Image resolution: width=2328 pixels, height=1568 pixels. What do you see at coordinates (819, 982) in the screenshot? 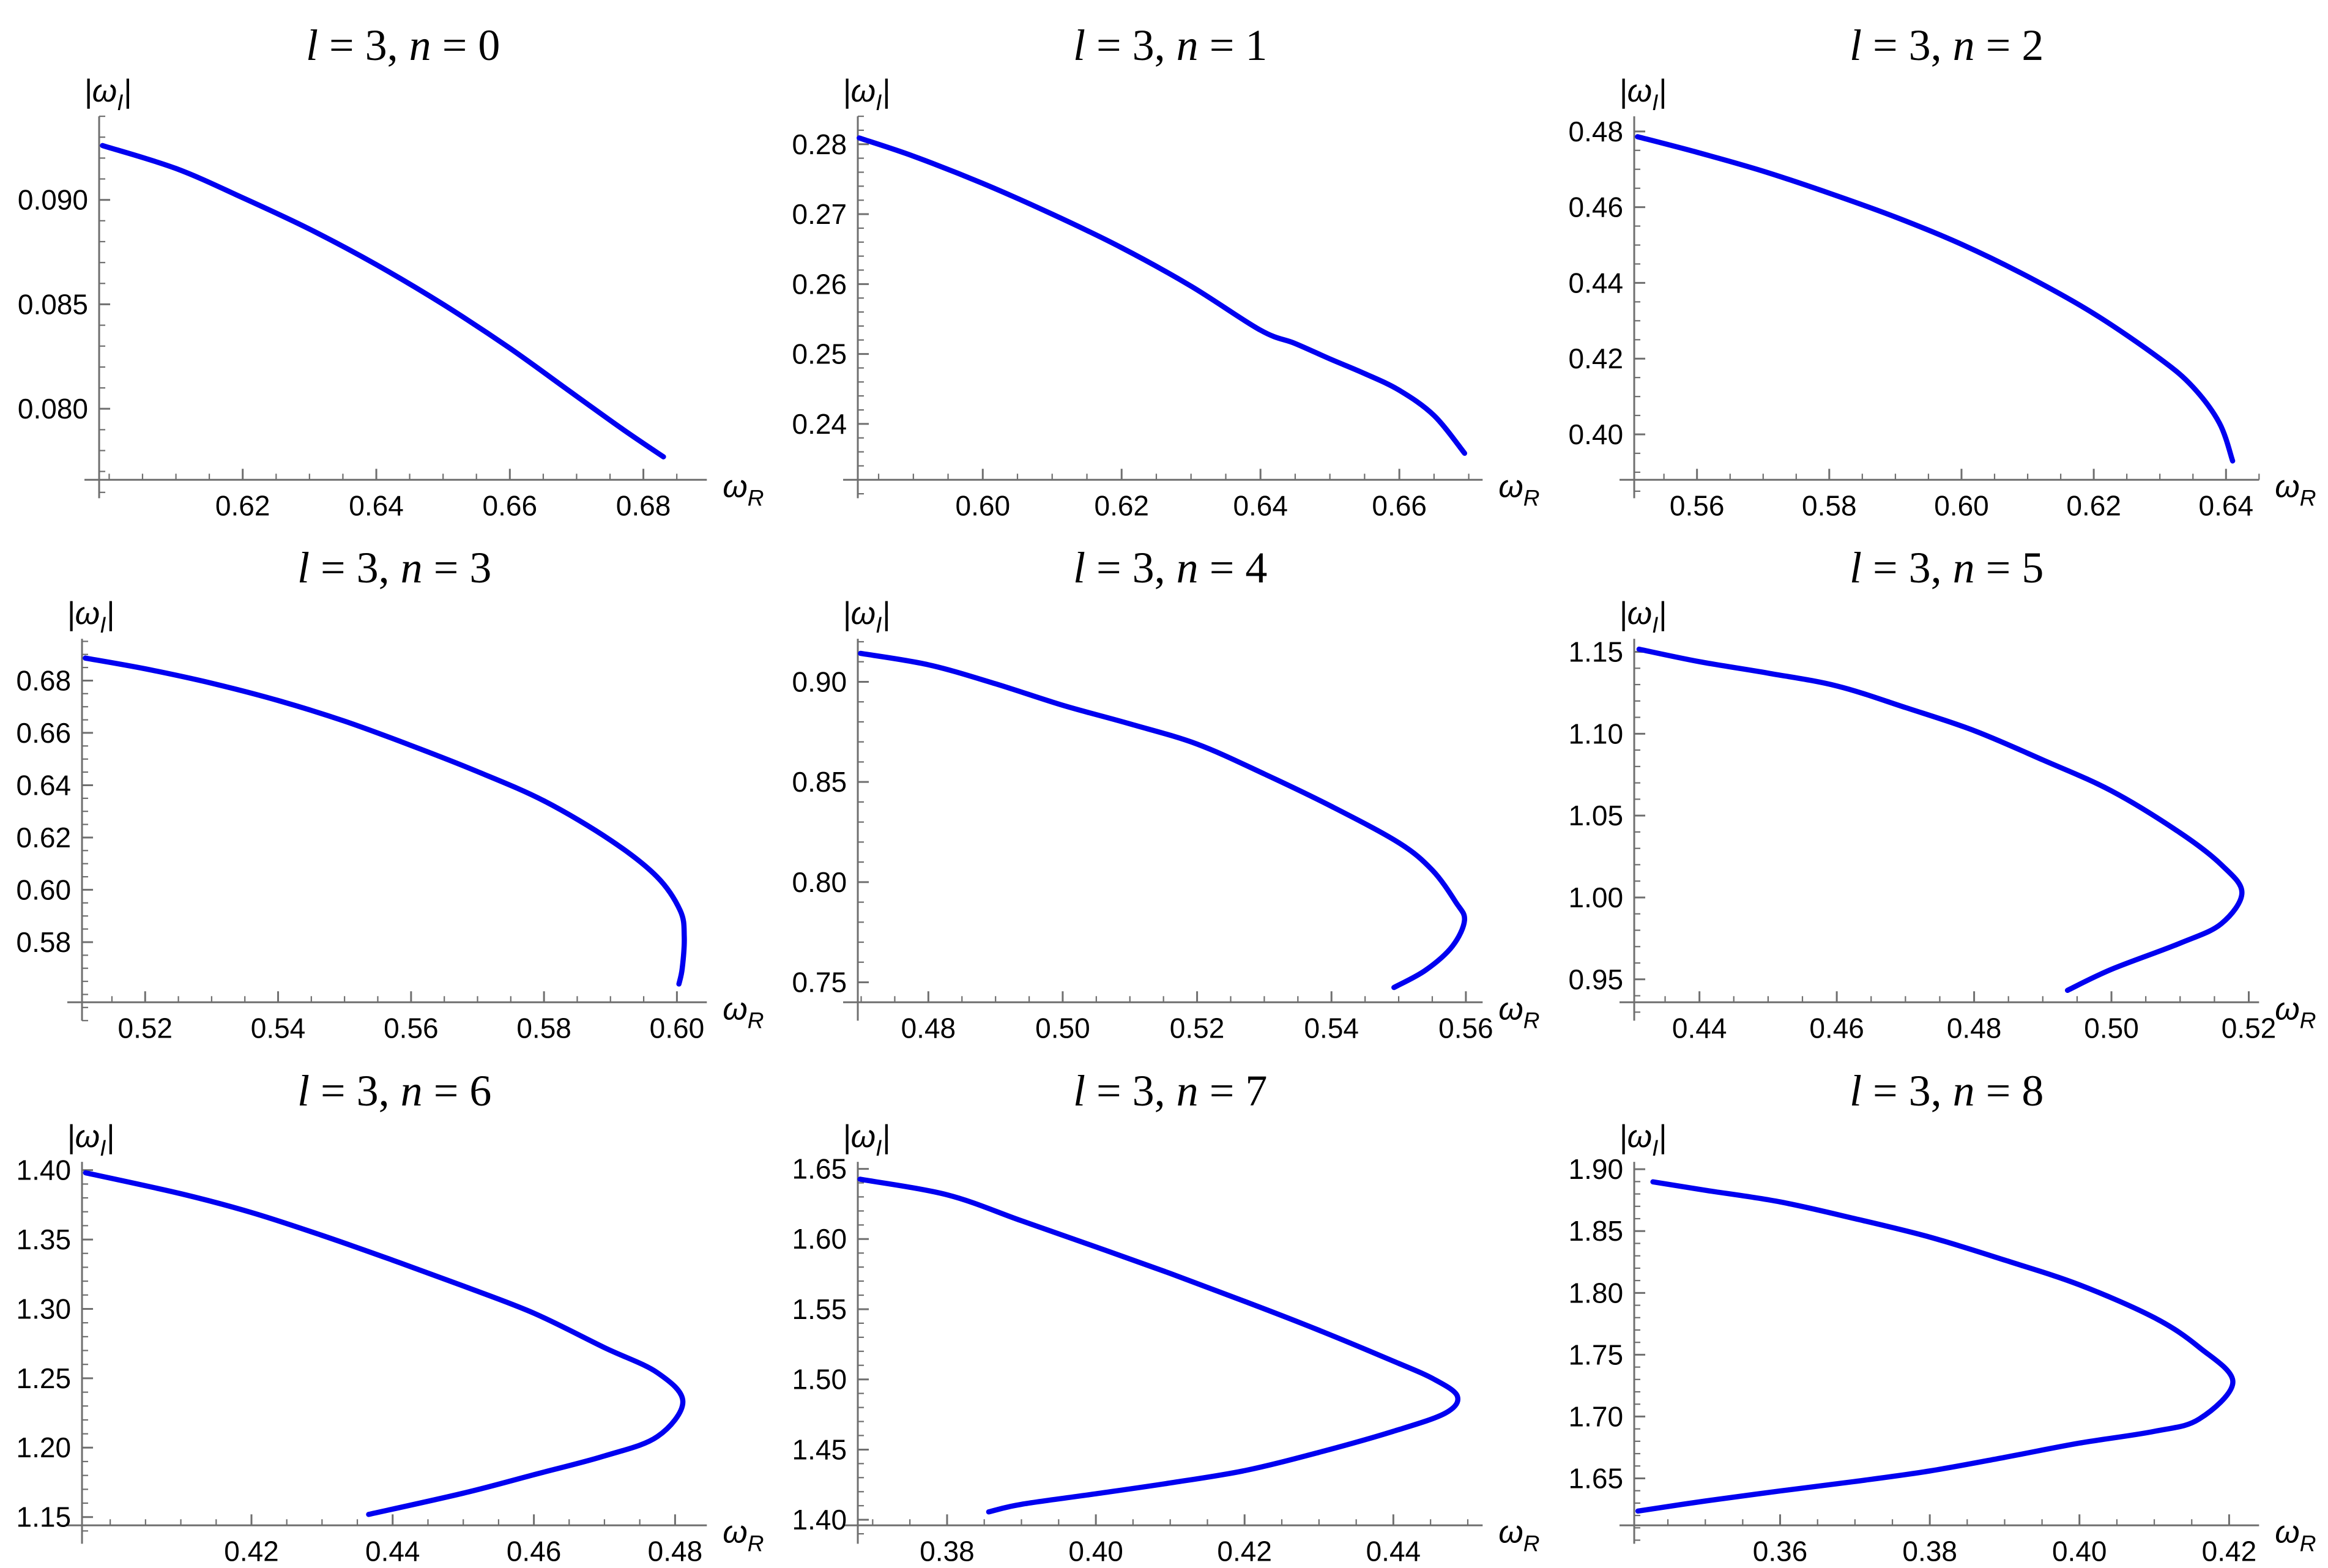
I see `y-tick-label: 0.75` at bounding box center [819, 982].